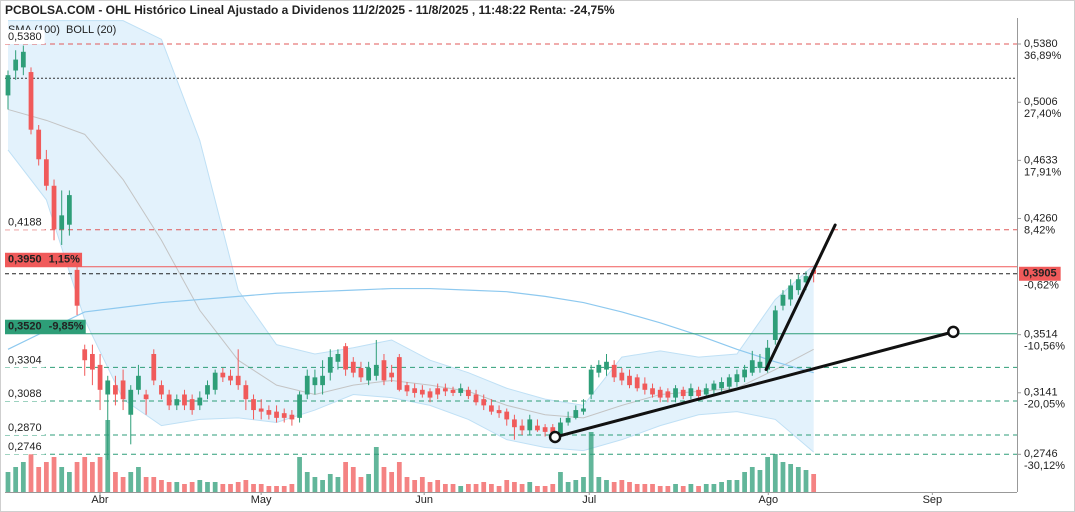 The width and height of the screenshot is (1075, 512). Describe the element at coordinates (91, 30) in the screenshot. I see `legend-boll: BOLL (20)` at that location.